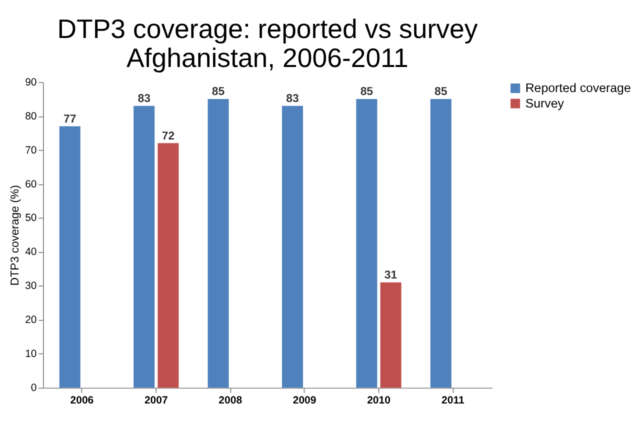 Image resolution: width=639 pixels, height=444 pixels. Describe the element at coordinates (31, 218) in the screenshot. I see `y-tick-label: 50` at that location.